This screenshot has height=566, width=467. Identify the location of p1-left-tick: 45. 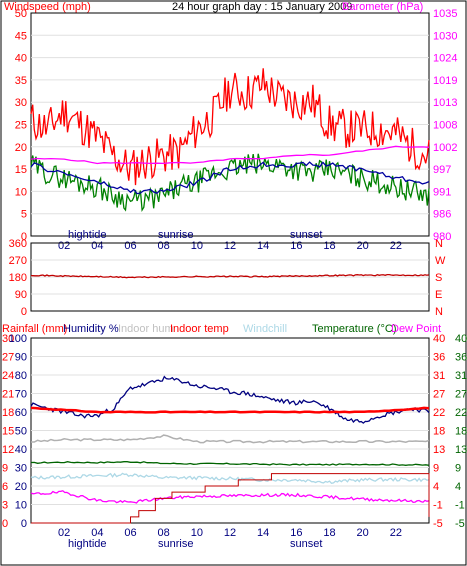
(21, 36).